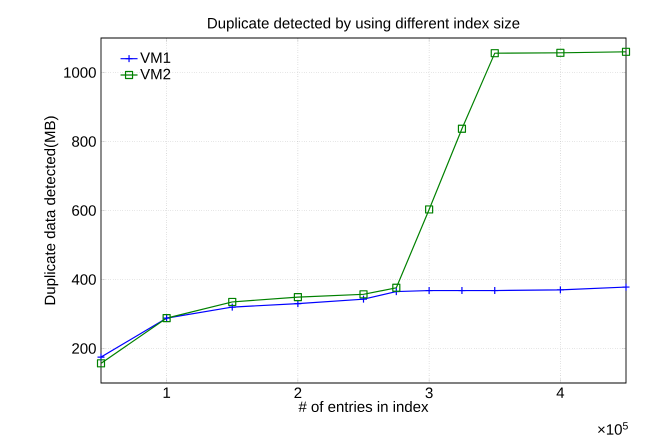  What do you see at coordinates (613, 428) in the screenshot?
I see `text: ×10$^{5}$` at bounding box center [613, 428].